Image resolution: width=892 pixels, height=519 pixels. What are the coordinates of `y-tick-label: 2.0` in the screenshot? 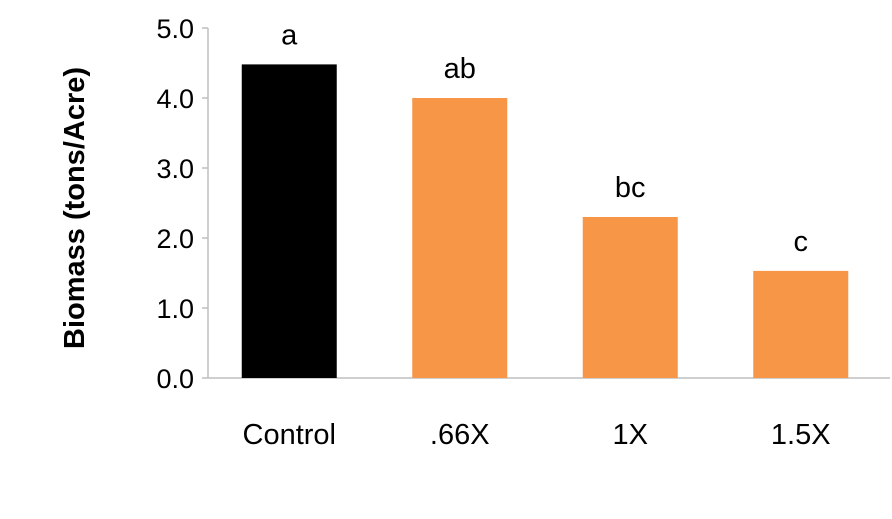 It's located at (175, 239).